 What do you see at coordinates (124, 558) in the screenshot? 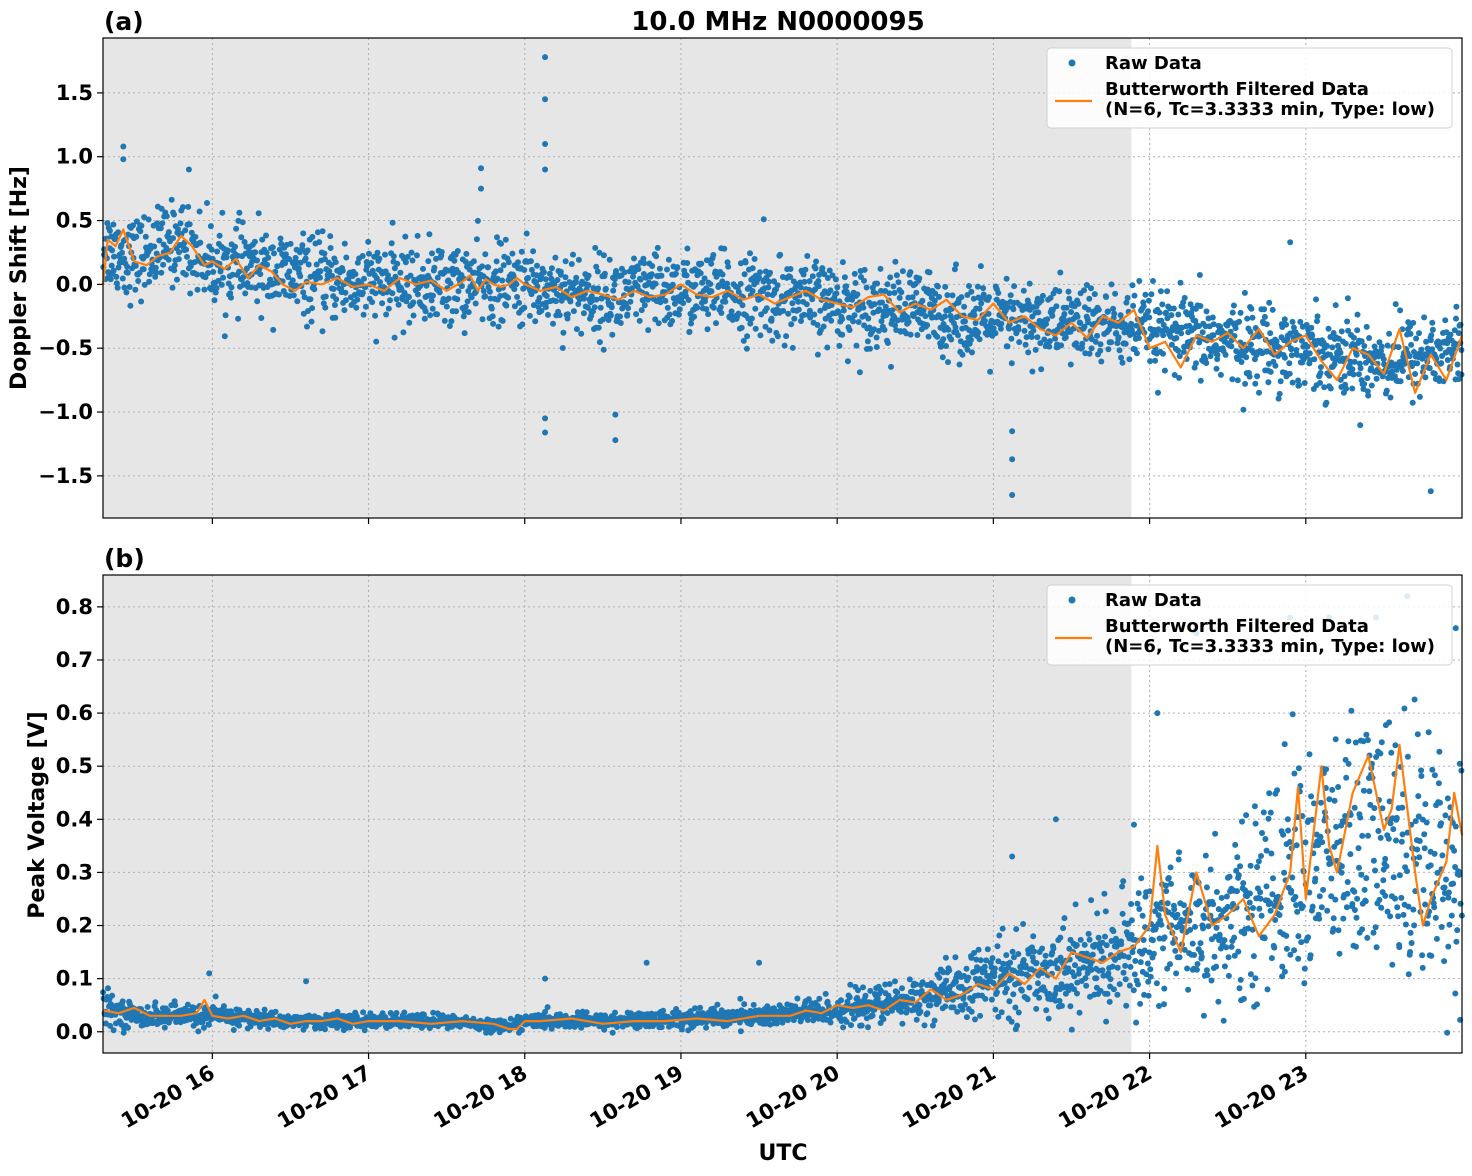
I see `panel-b-label: (b)` at bounding box center [124, 558].